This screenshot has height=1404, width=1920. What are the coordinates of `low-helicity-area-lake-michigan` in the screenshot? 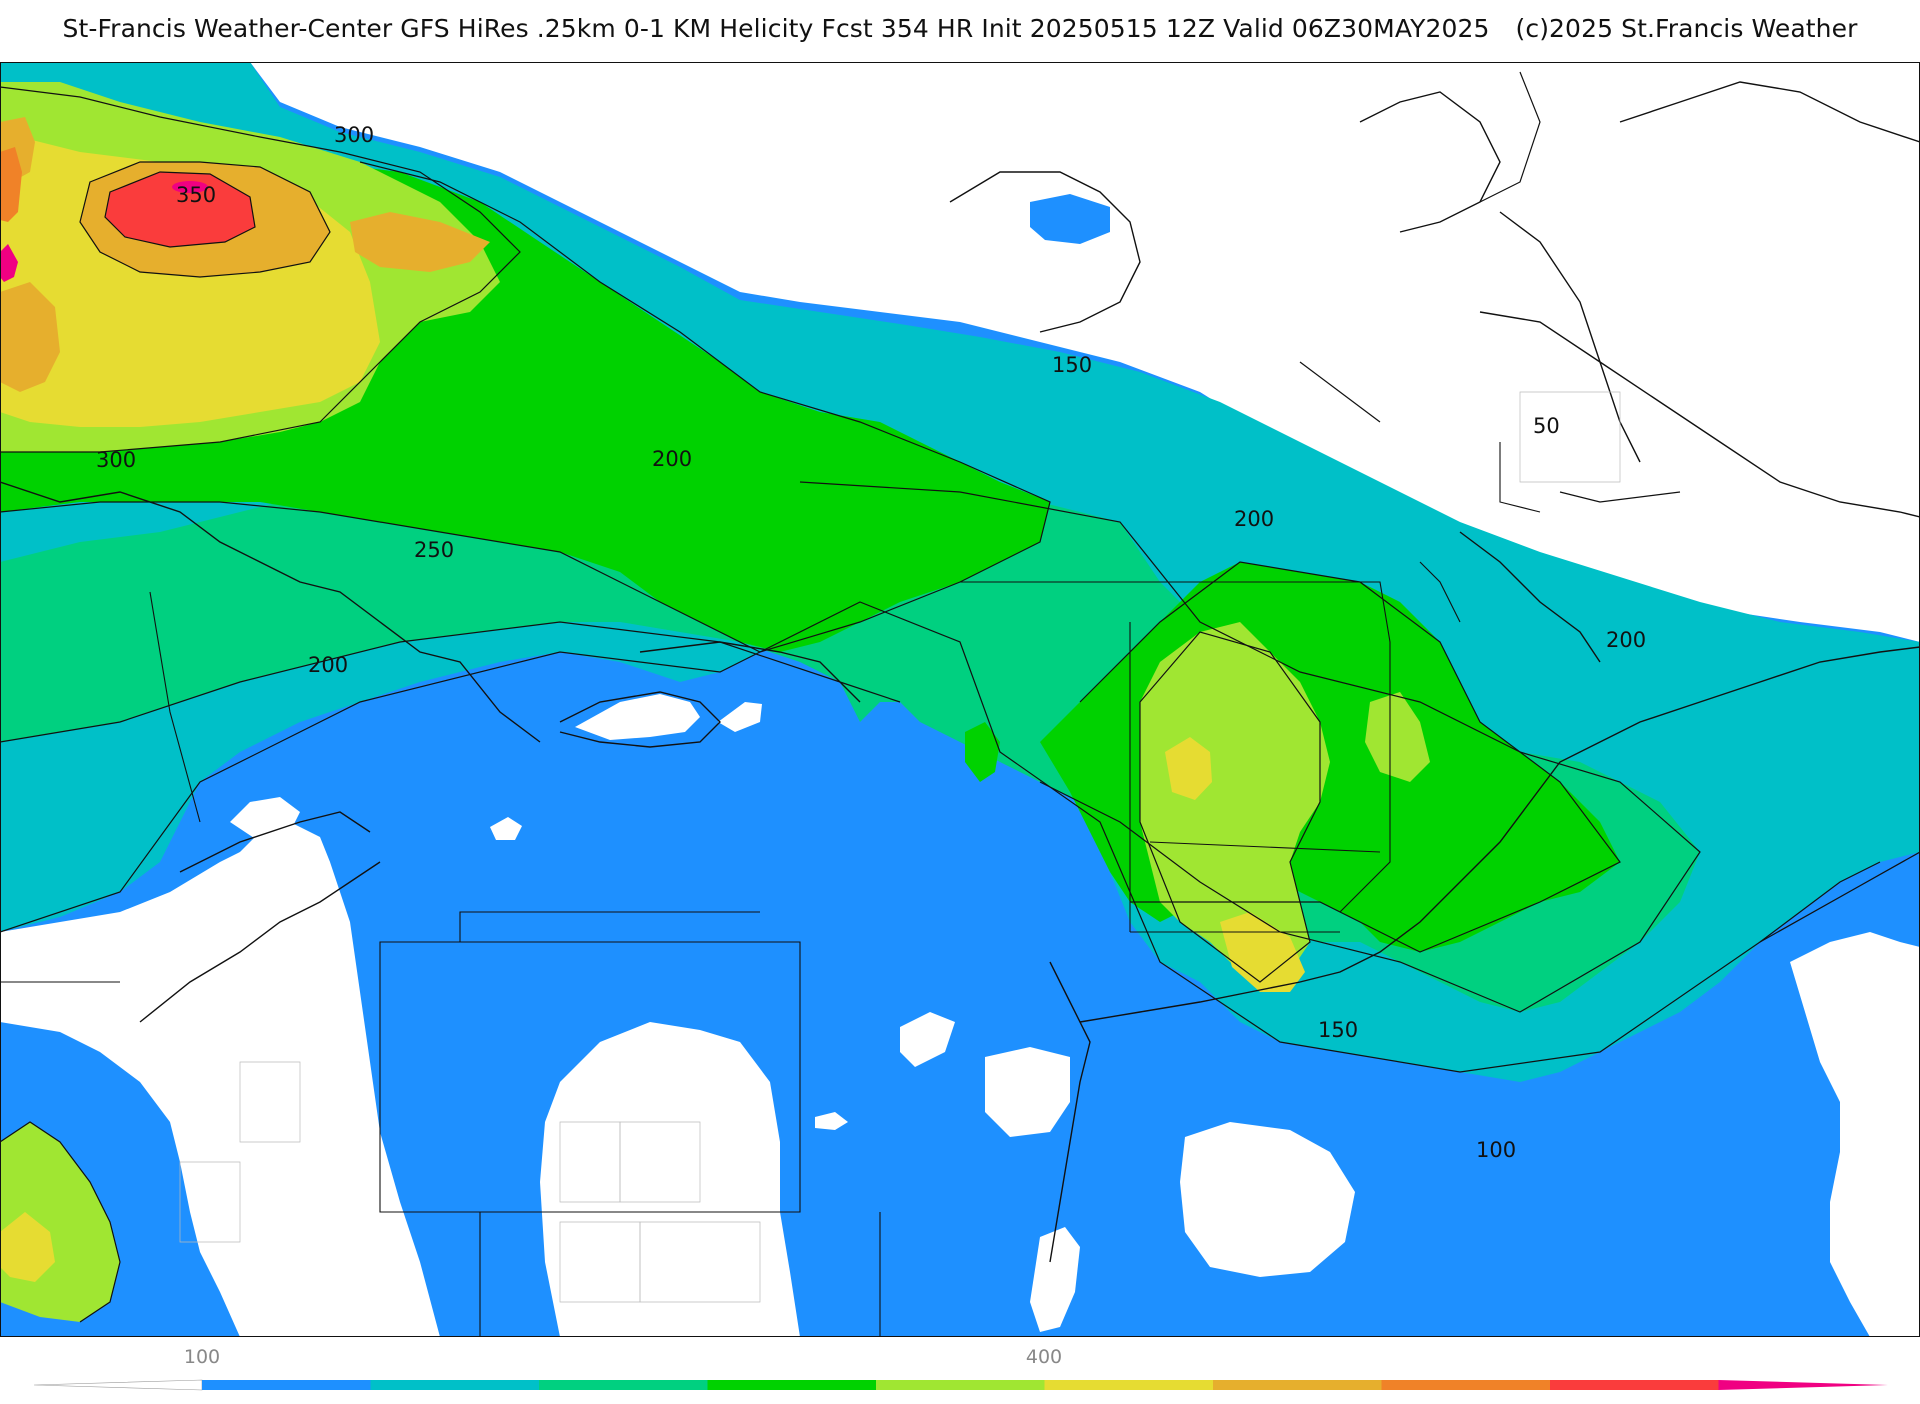 It's located at (235, 897).